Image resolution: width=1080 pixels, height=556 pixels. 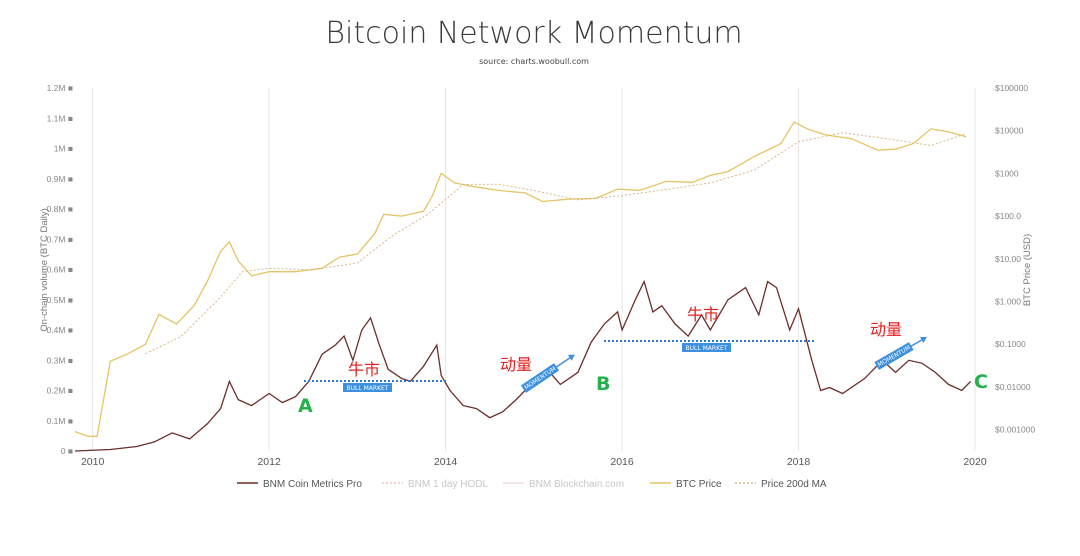 I want to click on legend-label-4: Price 200d MA, so click(x=794, y=484).